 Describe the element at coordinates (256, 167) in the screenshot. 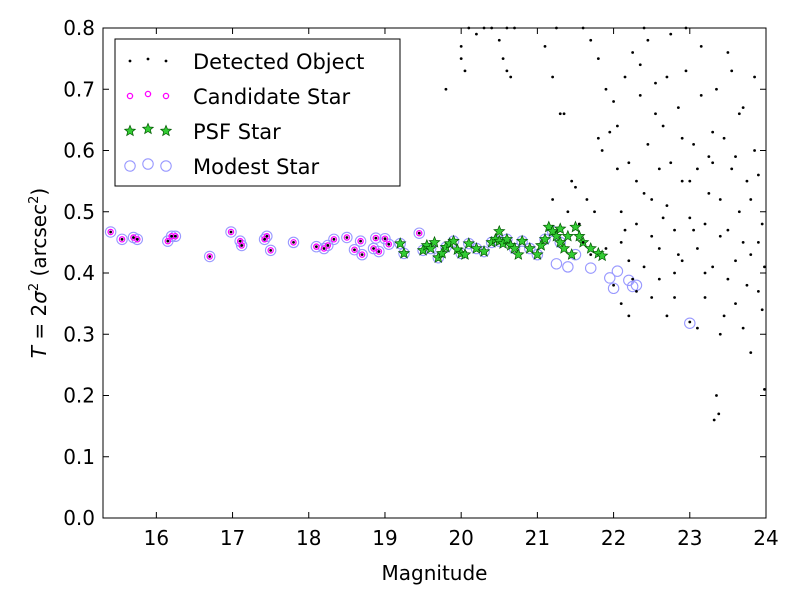

I see `legend-label: Modest Star` at that location.